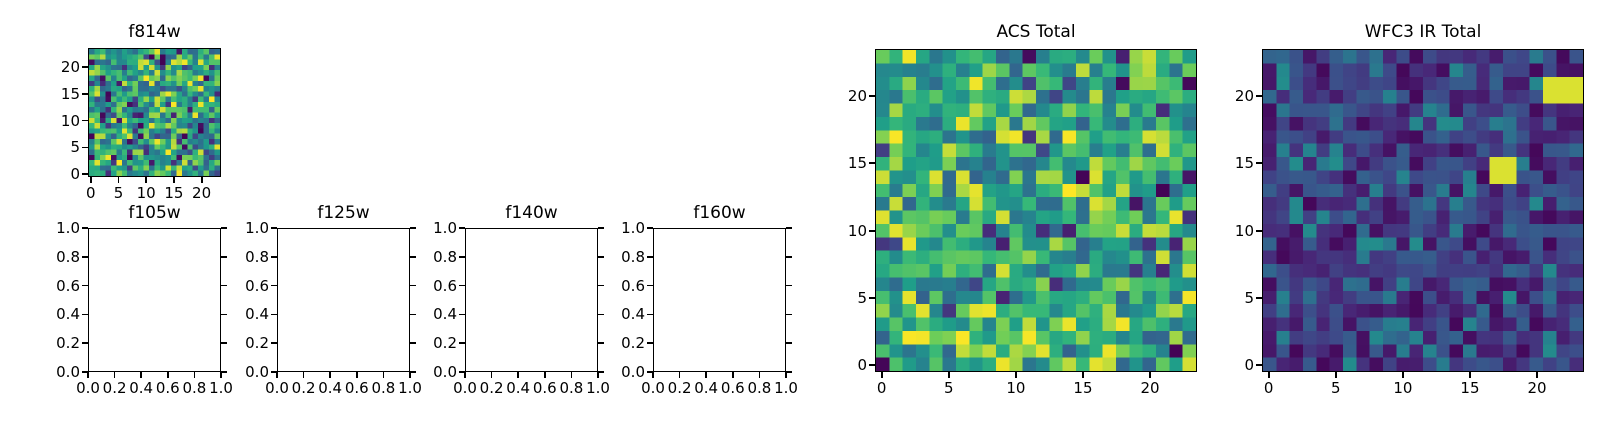 The height and width of the screenshot is (432, 1600). Describe the element at coordinates (154, 213) in the screenshot. I see `plot-title-f105w: f105w` at that location.